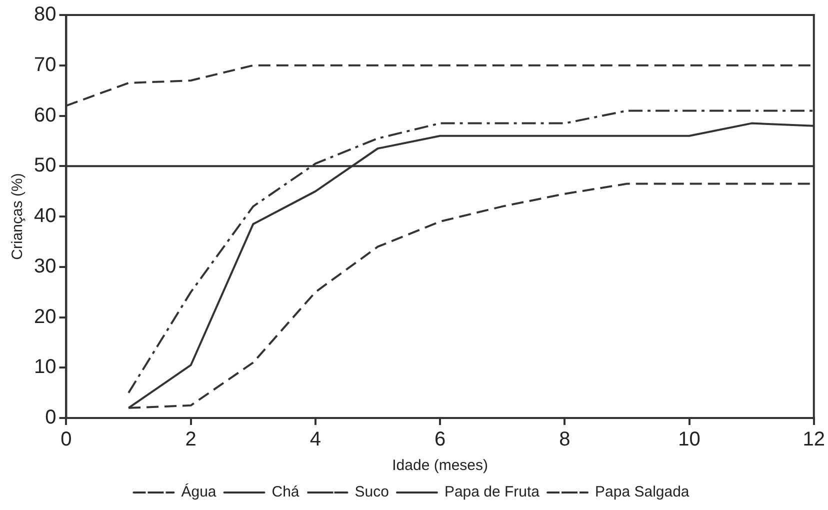  I want to click on x-tick-label: 6, so click(440, 439).